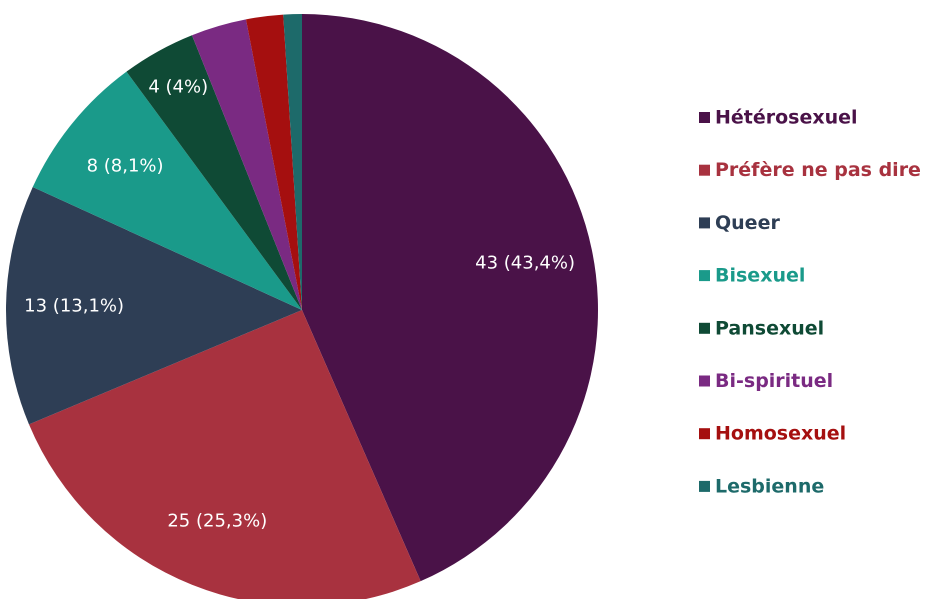 This screenshot has height=599, width=946. What do you see at coordinates (74, 305) in the screenshot?
I see `value-label: 13 (13,1%)` at bounding box center [74, 305].